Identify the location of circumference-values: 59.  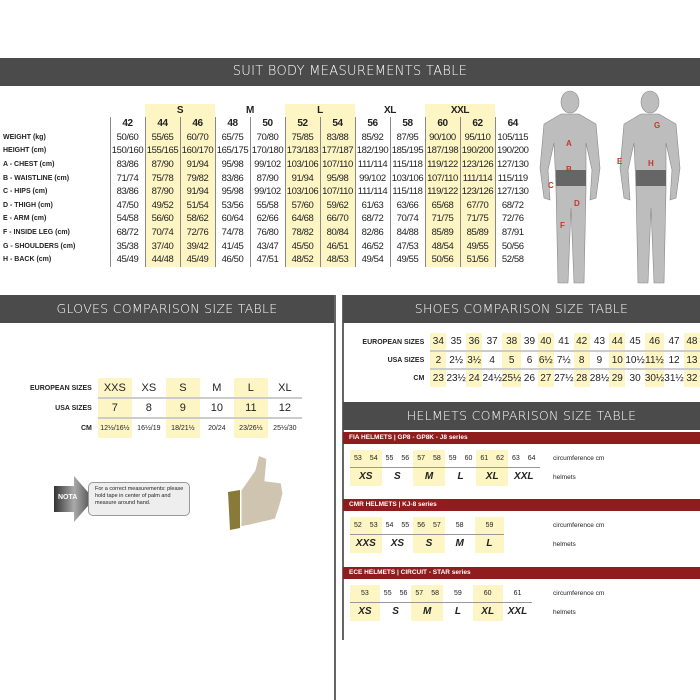
(457, 594).